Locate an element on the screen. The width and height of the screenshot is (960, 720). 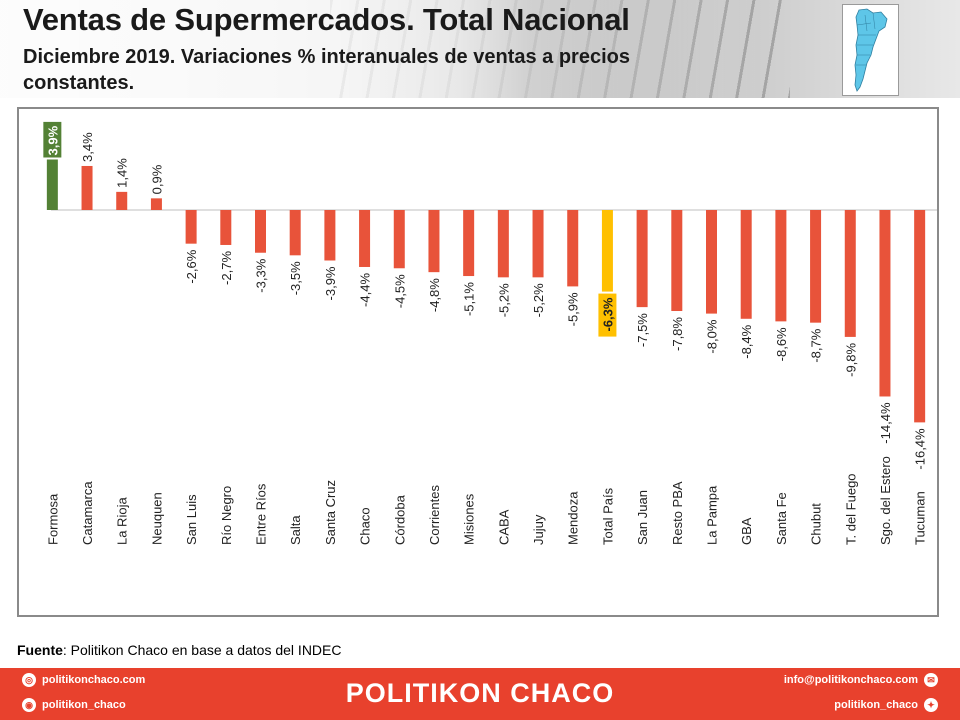
mail-icon: ✉ is located at coordinates (931, 680).